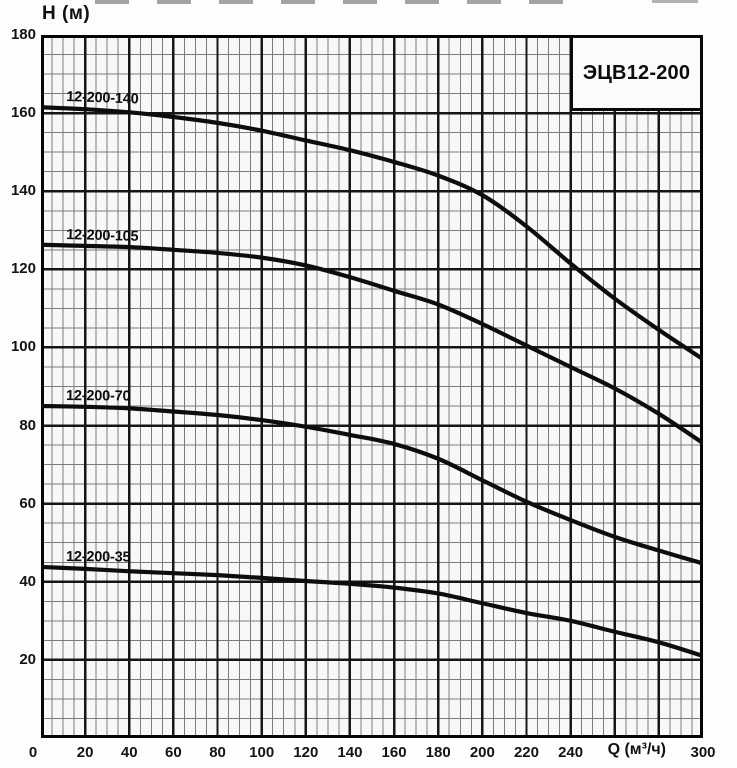  Describe the element at coordinates (102, 235) in the screenshot. I see `curve-label: 12-200-105` at that location.